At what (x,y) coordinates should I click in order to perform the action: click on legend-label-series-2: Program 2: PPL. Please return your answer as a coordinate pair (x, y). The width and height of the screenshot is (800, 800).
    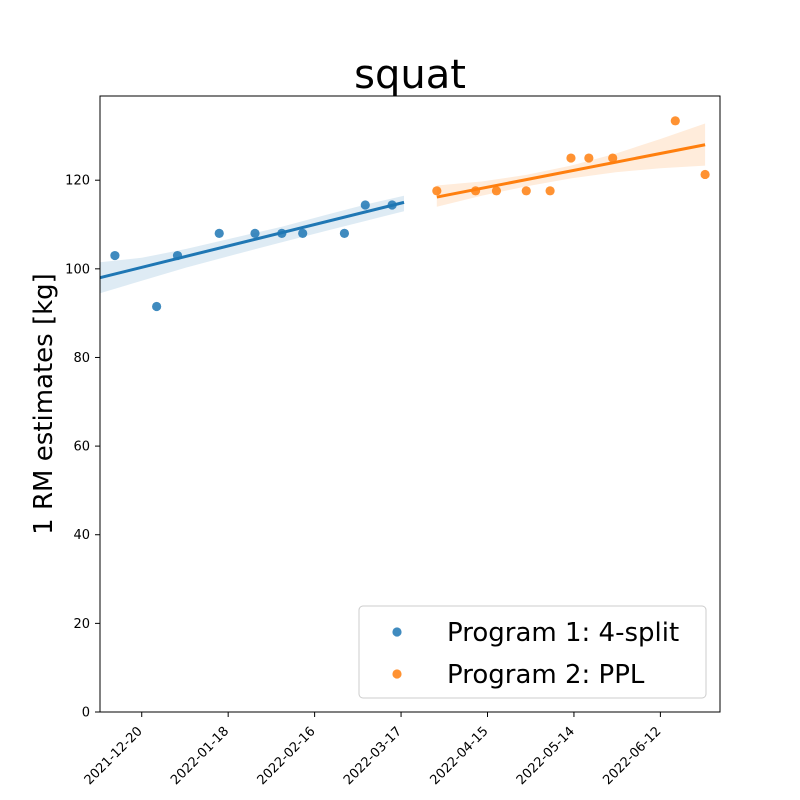
    Looking at the image, I should click on (546, 675).